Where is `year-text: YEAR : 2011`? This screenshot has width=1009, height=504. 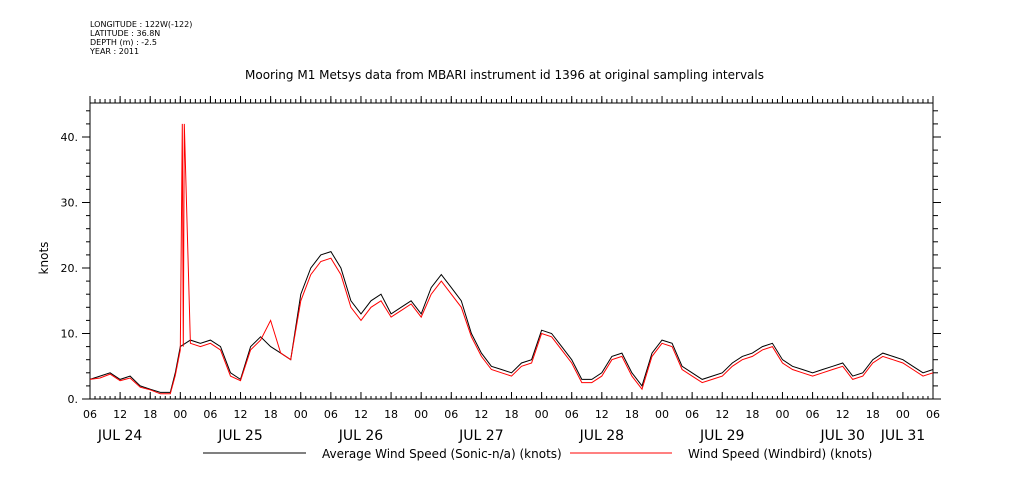 year-text: YEAR : 2011 is located at coordinates (115, 51).